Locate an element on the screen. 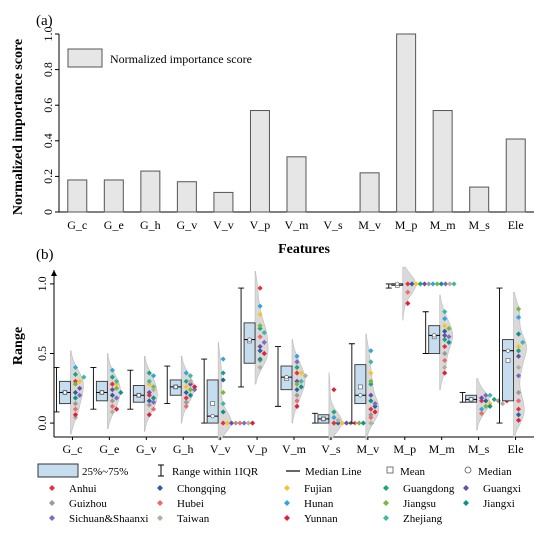 The image size is (550, 541). point-g-h-jiangxi is located at coordinates (190, 395).